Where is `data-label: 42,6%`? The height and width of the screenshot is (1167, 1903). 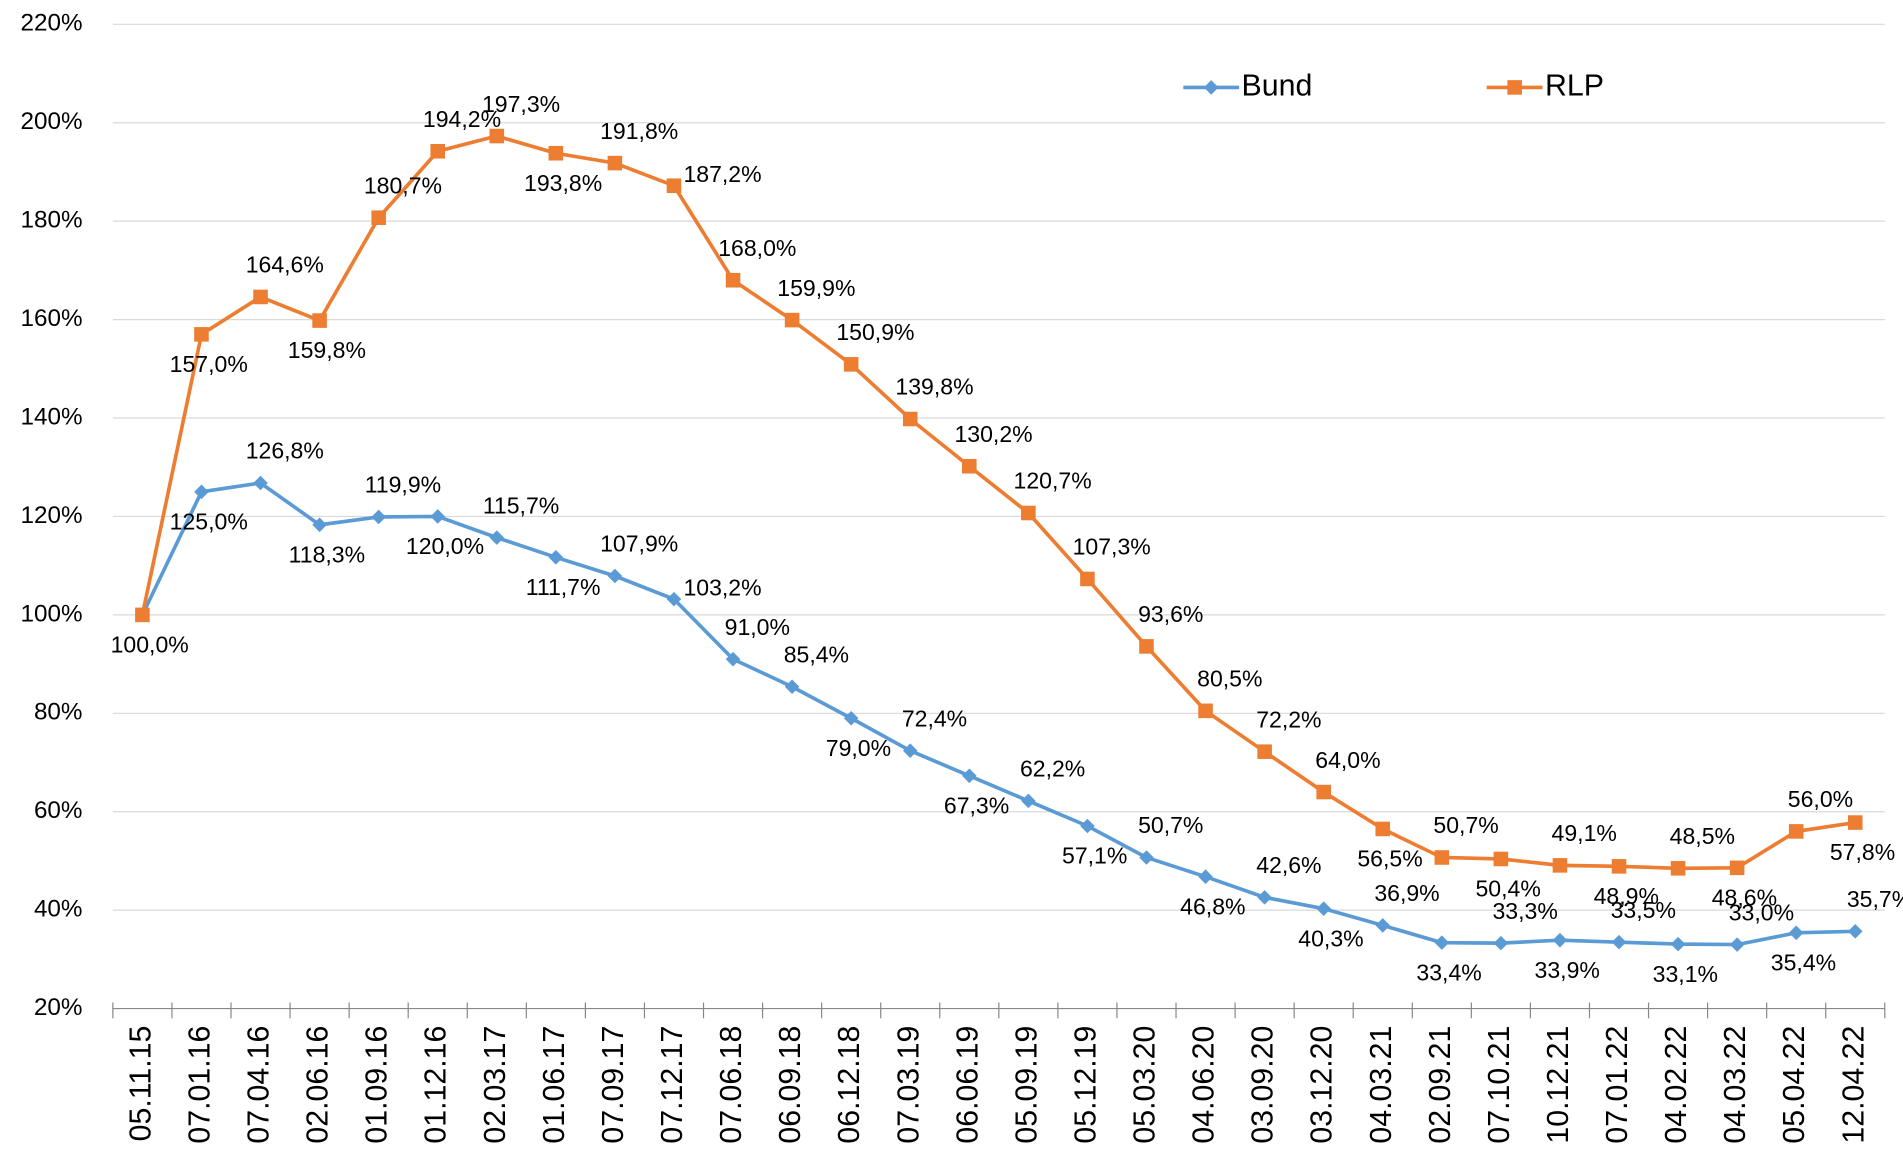 data-label: 42,6% is located at coordinates (1288, 865).